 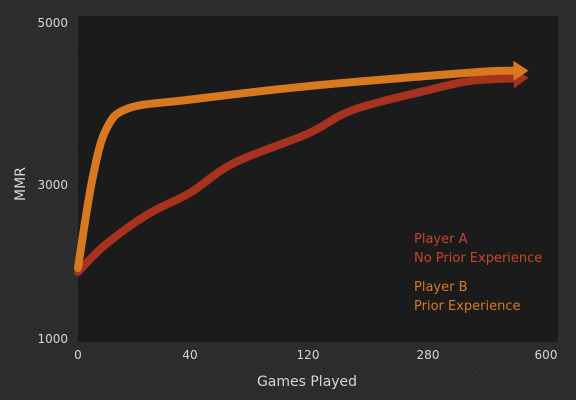 I want to click on y-tick-label: 5000, so click(x=52, y=23).